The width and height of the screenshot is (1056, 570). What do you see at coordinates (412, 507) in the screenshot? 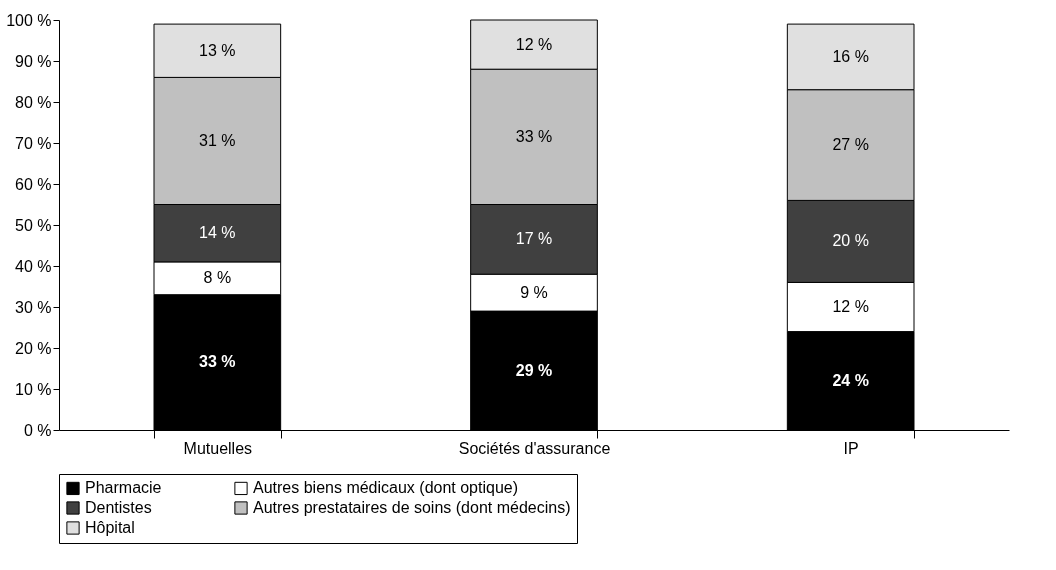
I see `legend-label: Autres prestataires de soins (dont médecins)` at bounding box center [412, 507].